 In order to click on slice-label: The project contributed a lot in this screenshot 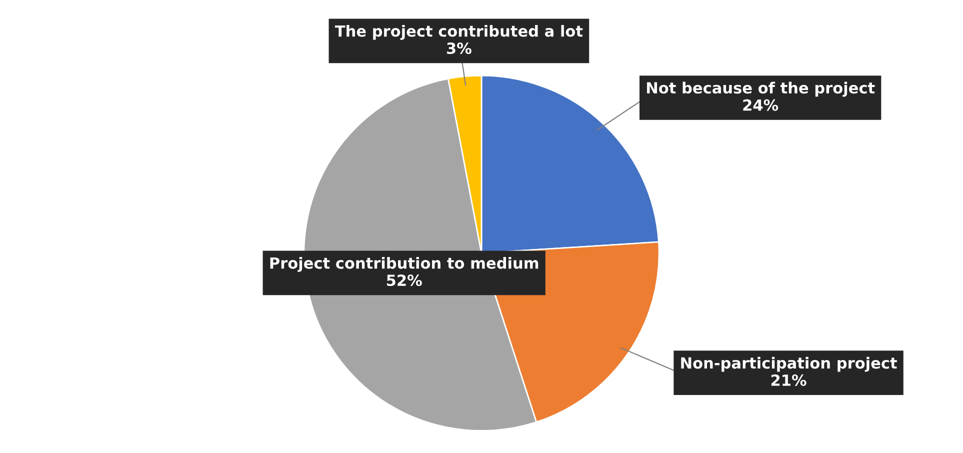, I will do `click(458, 32)`.